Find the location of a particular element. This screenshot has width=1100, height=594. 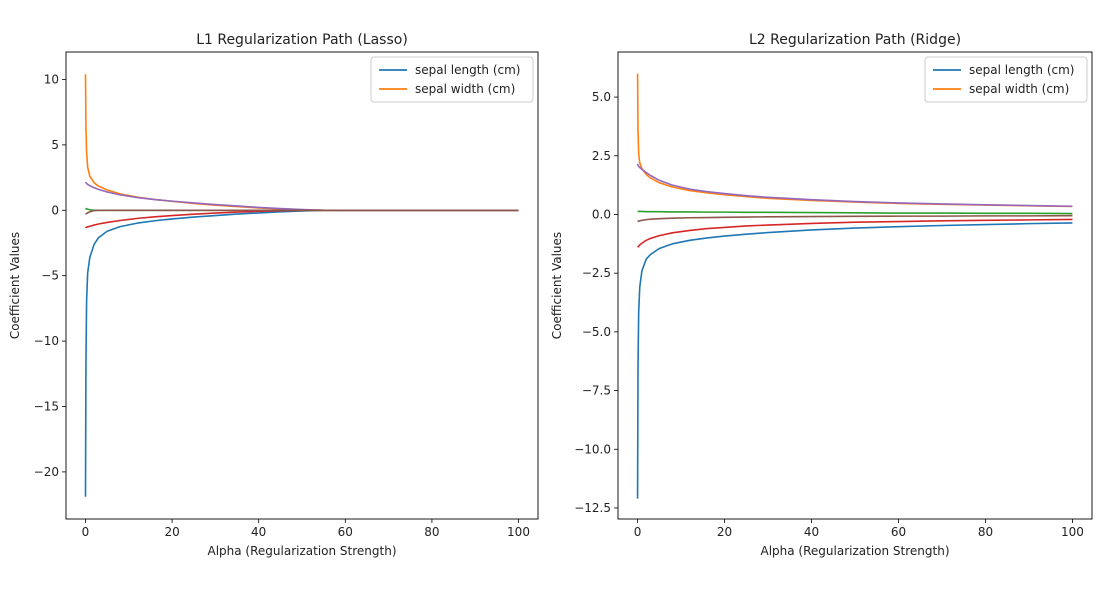

y-tick-label: −10 is located at coordinates (46, 341).